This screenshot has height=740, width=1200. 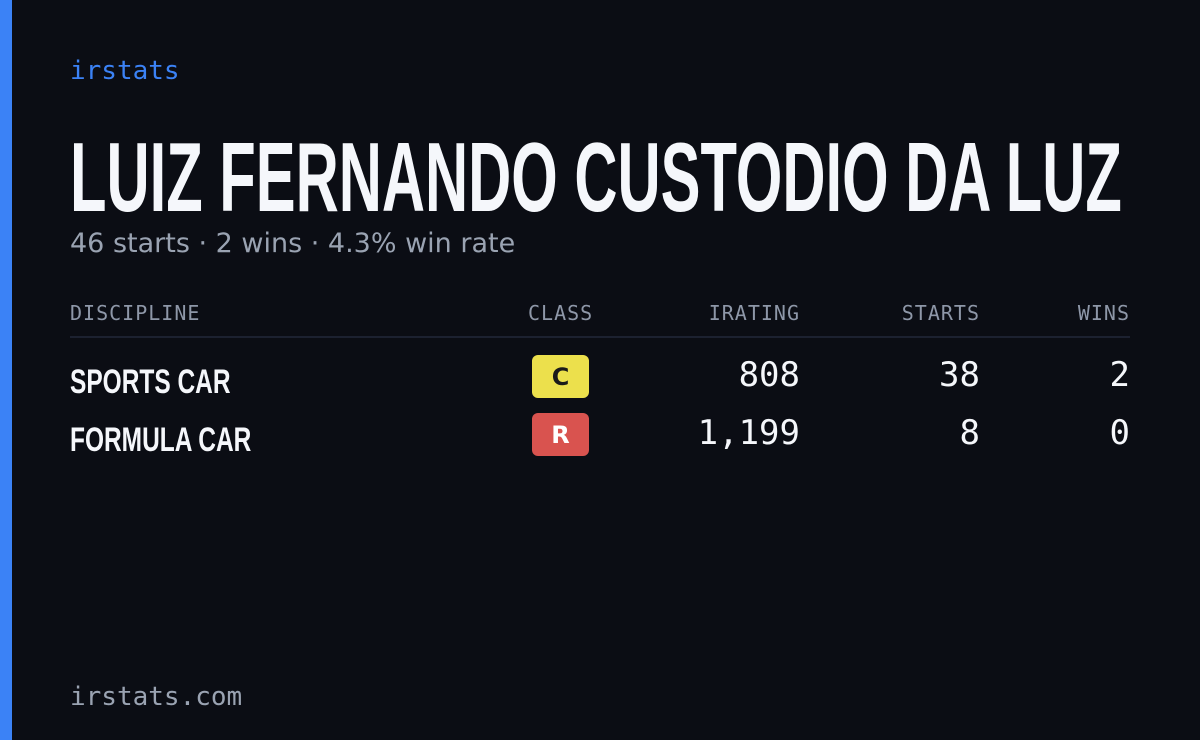 I want to click on column-header: IRATING, so click(x=754, y=313).